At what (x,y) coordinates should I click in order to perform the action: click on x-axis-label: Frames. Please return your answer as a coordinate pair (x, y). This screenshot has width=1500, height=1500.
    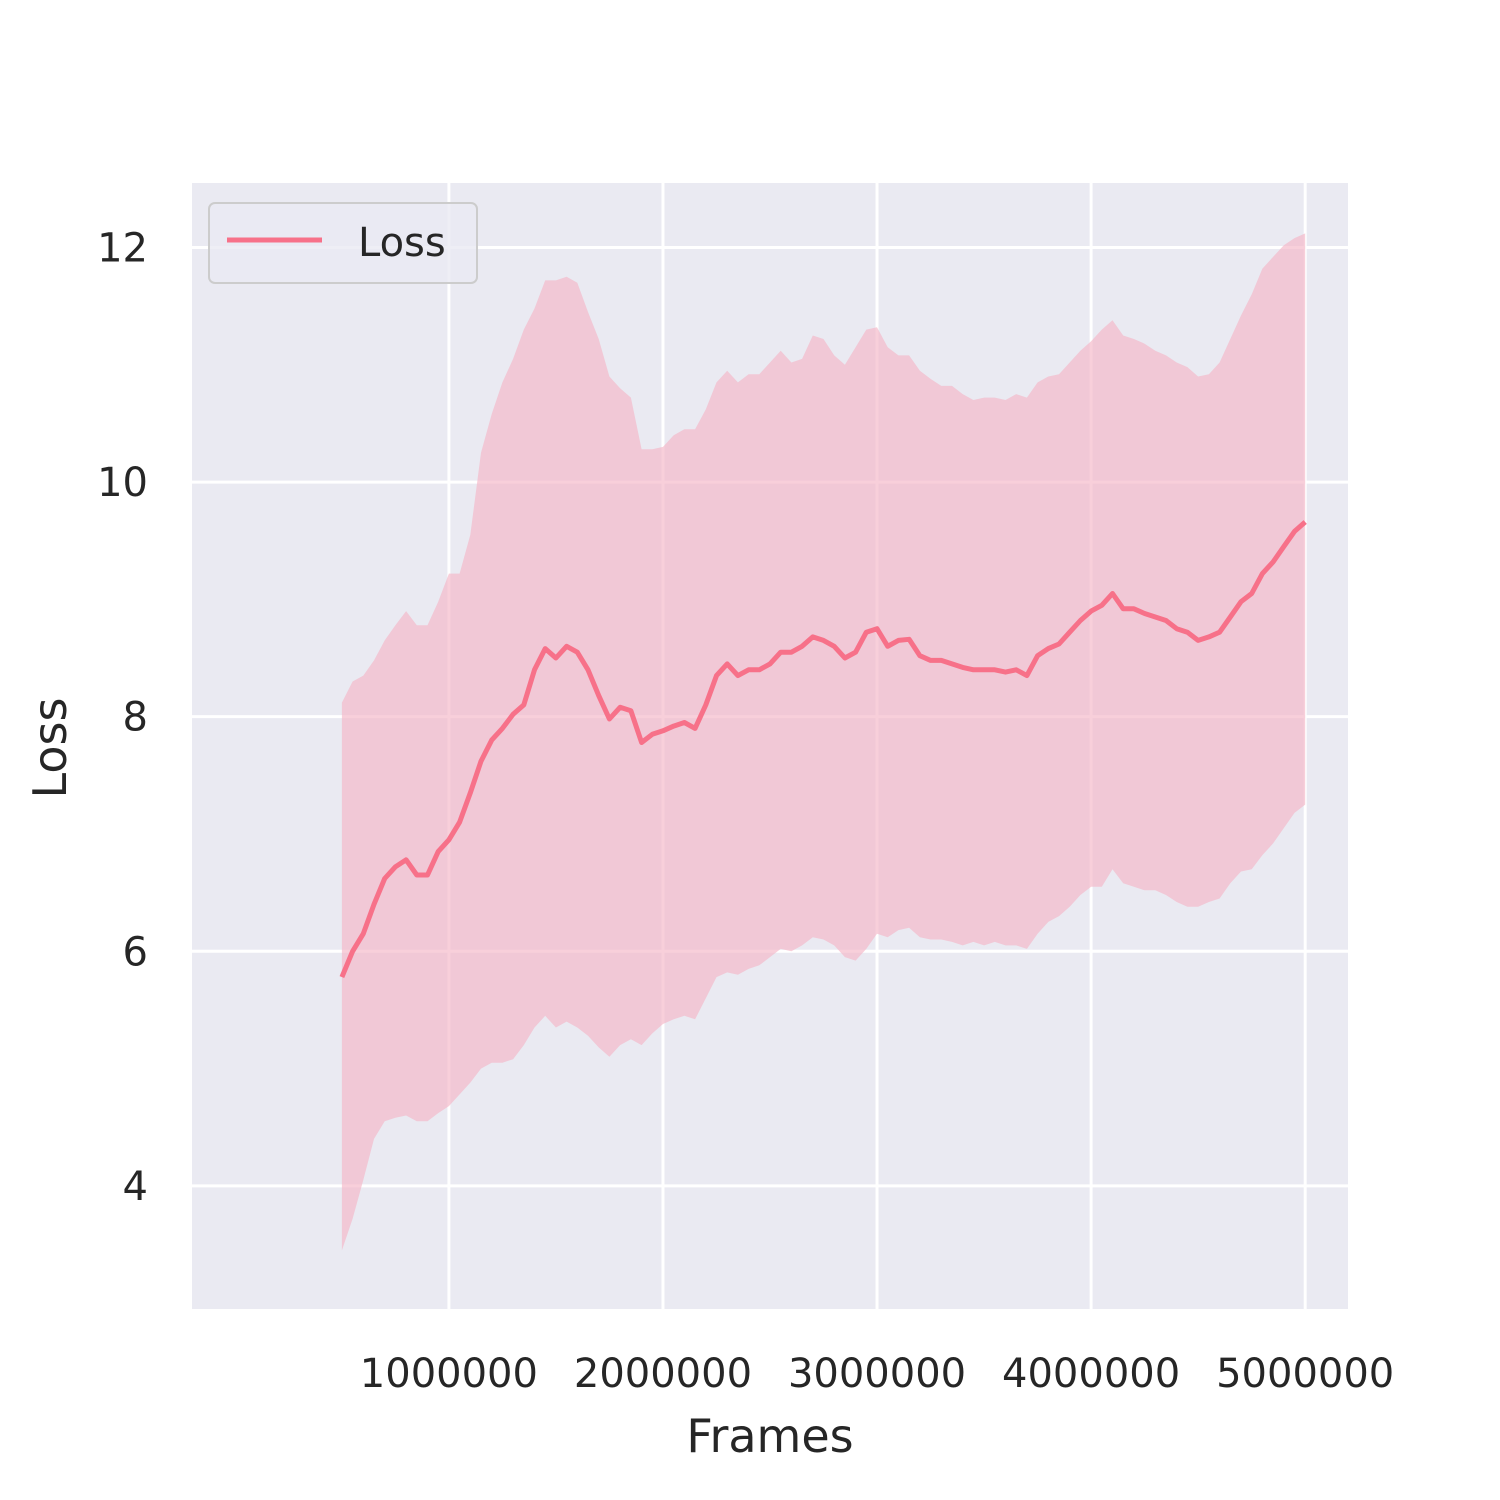
    Looking at the image, I should click on (769, 1436).